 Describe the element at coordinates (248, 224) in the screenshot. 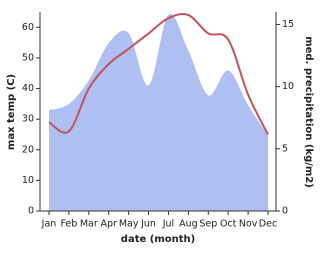

I see `x-tick-label: Nov` at that location.